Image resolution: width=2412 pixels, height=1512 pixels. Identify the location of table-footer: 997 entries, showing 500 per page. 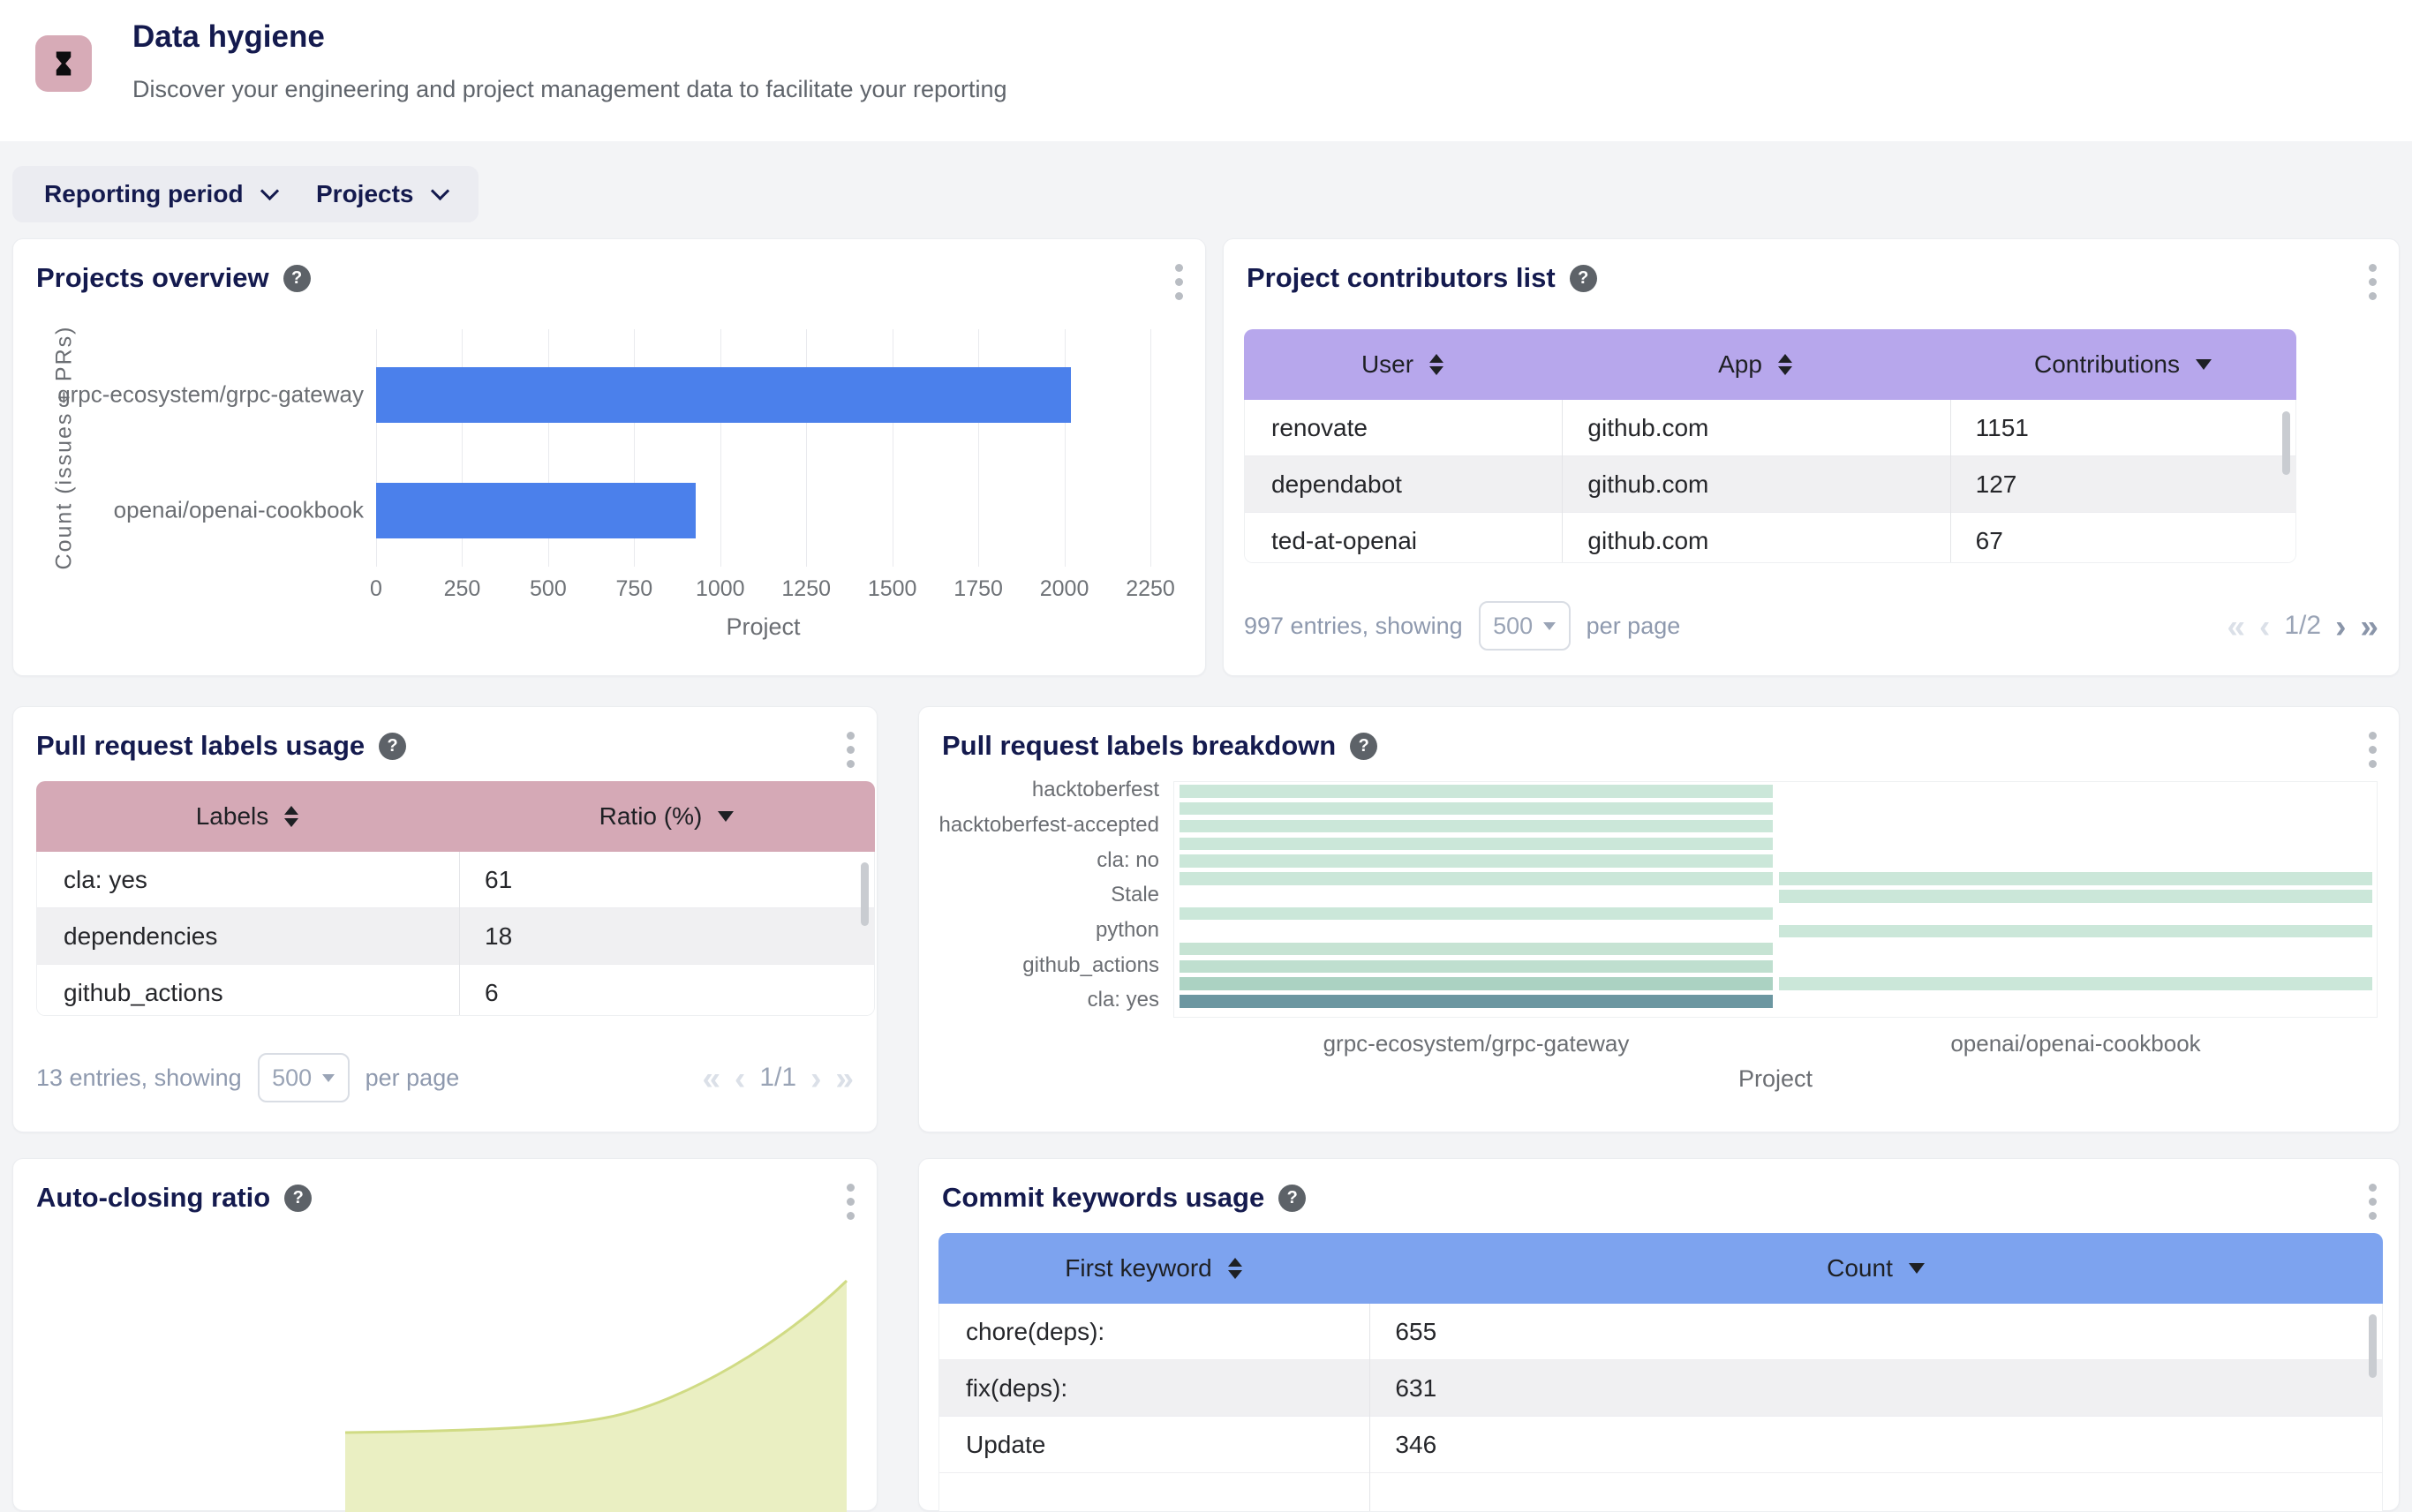
(1462, 626).